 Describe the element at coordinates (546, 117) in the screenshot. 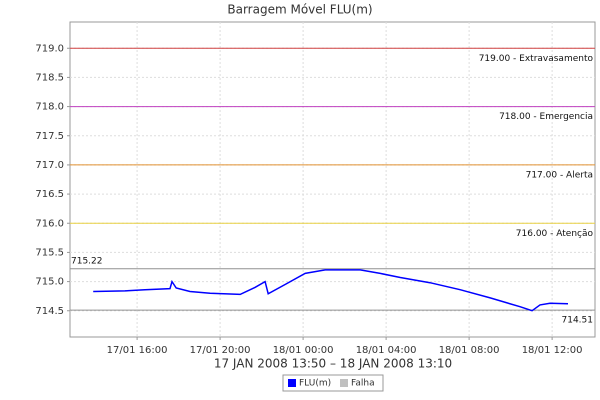

I see `threshold-label: 718.00 - Emergencia` at that location.